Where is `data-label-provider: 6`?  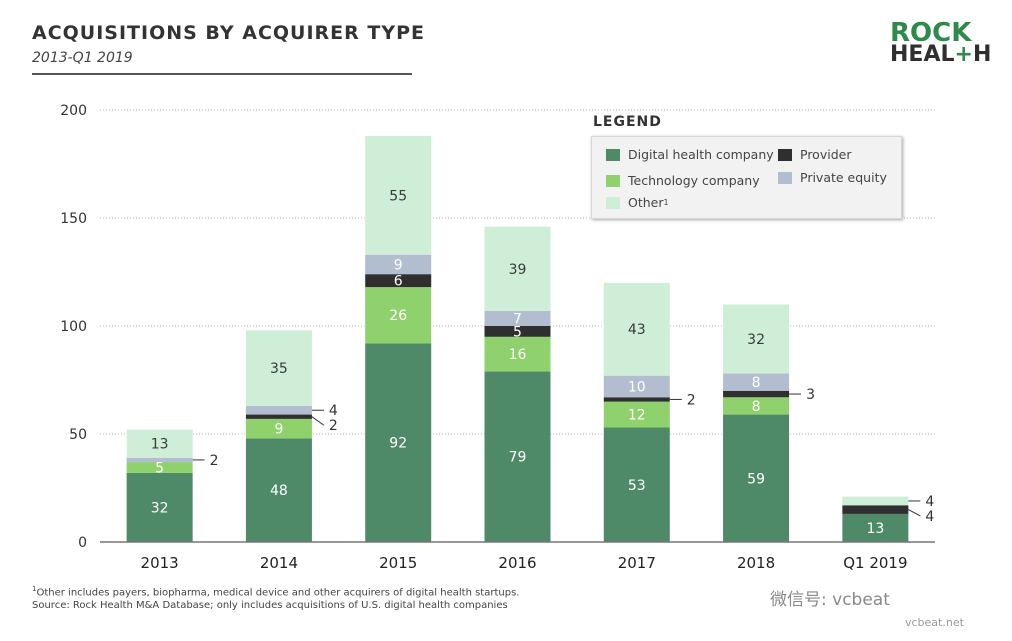 data-label-provider: 6 is located at coordinates (398, 282).